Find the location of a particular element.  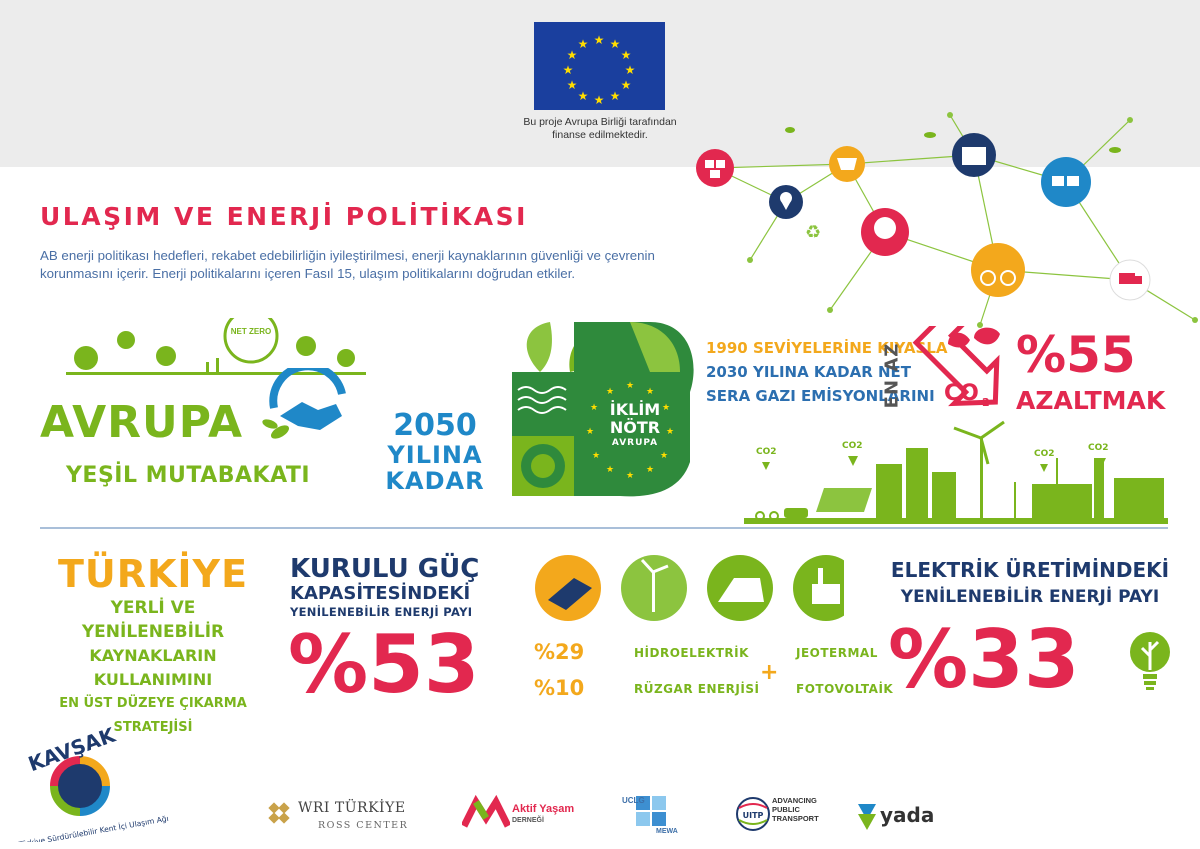

uitp-tagline-line3: TRANSPORT is located at coordinates (795, 818).